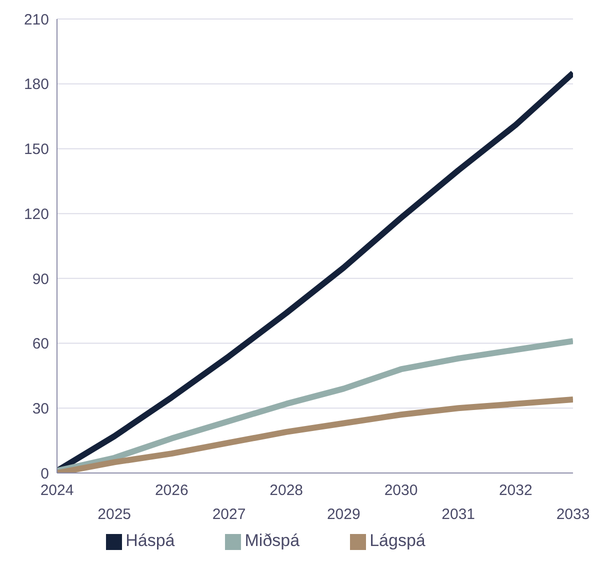  I want to click on x-tick-label: 2024, so click(57, 490).